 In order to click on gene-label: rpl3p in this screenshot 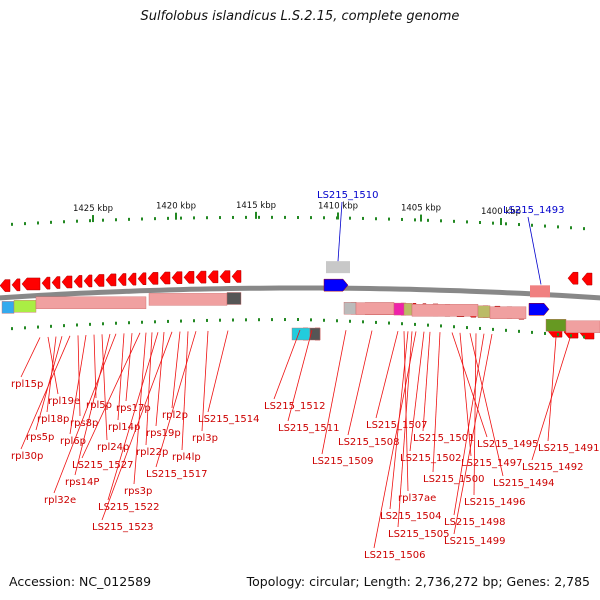, I will do `click(205, 438)`.